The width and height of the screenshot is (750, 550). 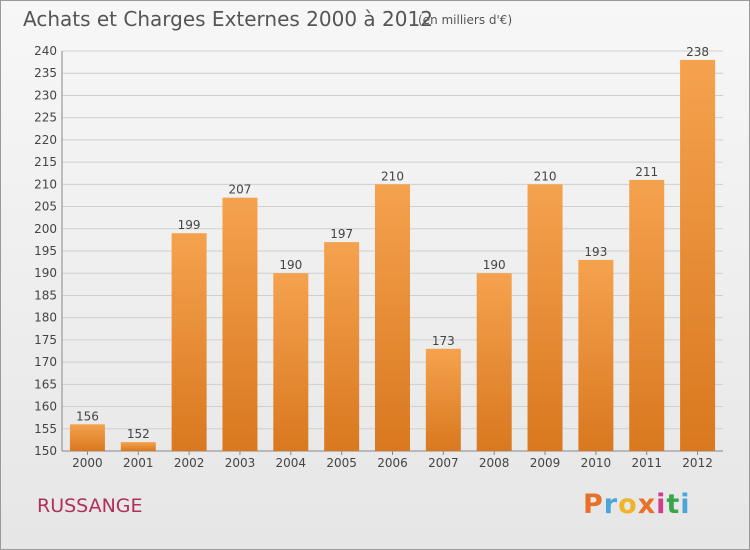 What do you see at coordinates (392, 463) in the screenshot?
I see `x-tick-label: 2006` at bounding box center [392, 463].